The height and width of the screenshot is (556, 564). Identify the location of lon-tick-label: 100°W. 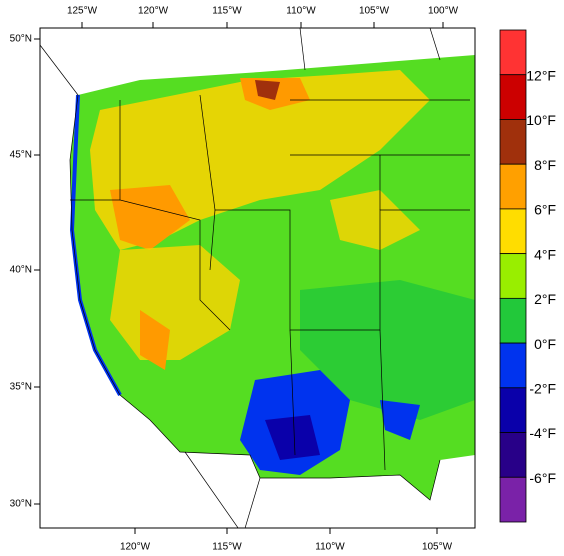
(443, 11).